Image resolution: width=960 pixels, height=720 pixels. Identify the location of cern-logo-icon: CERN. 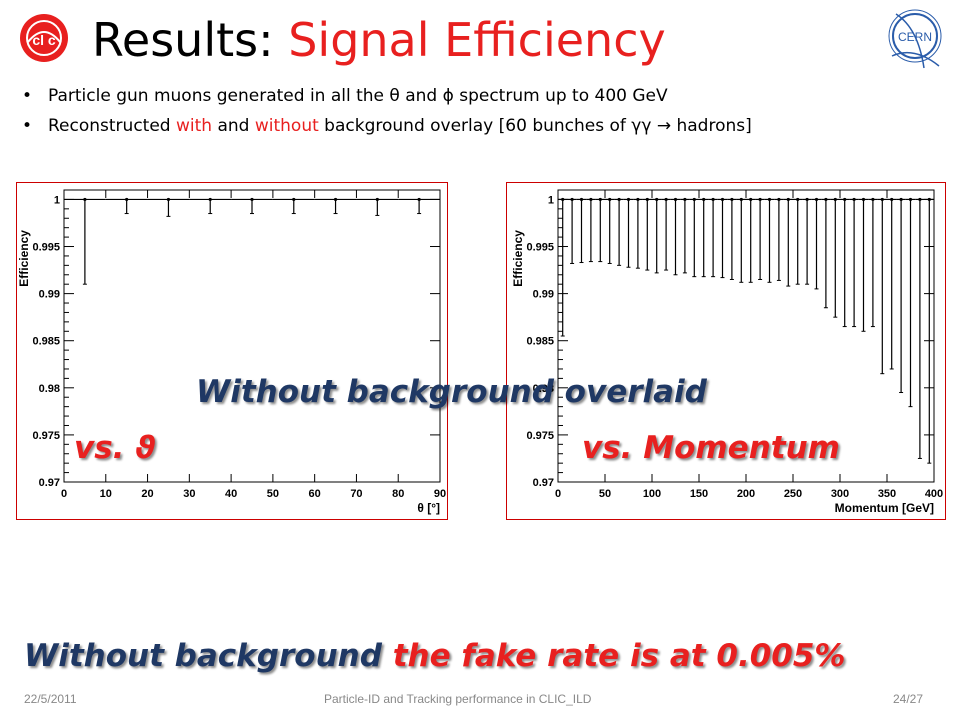
(915, 39).